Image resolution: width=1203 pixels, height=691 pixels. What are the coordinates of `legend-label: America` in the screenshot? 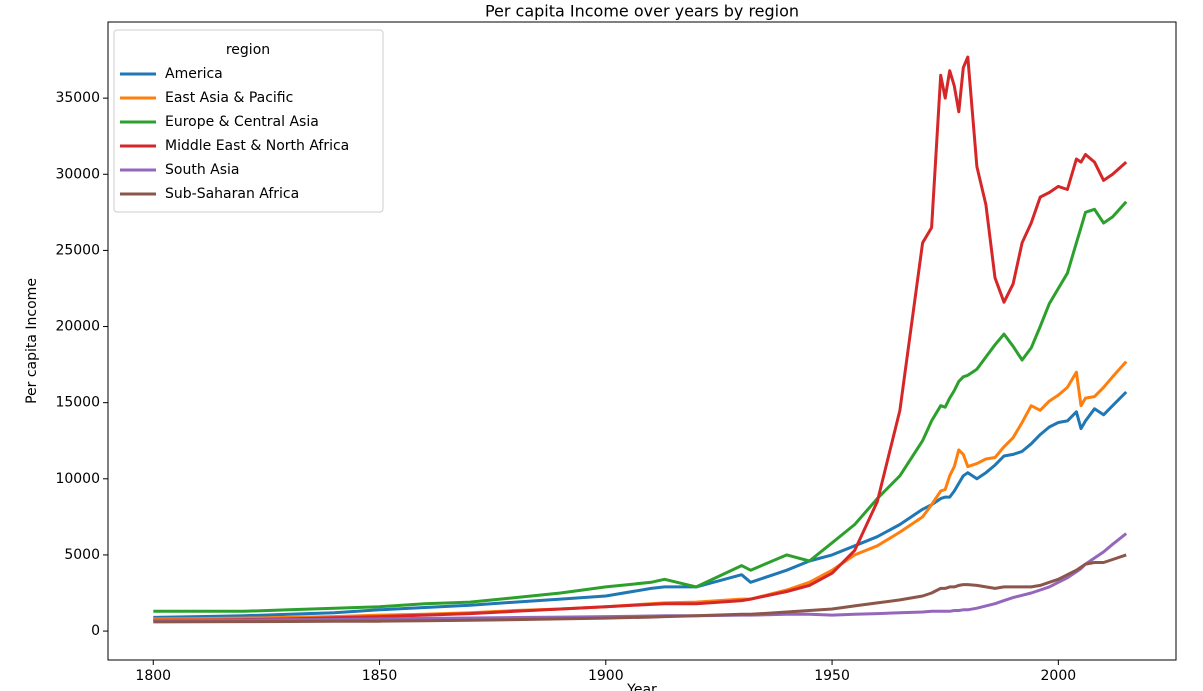 It's located at (194, 74).